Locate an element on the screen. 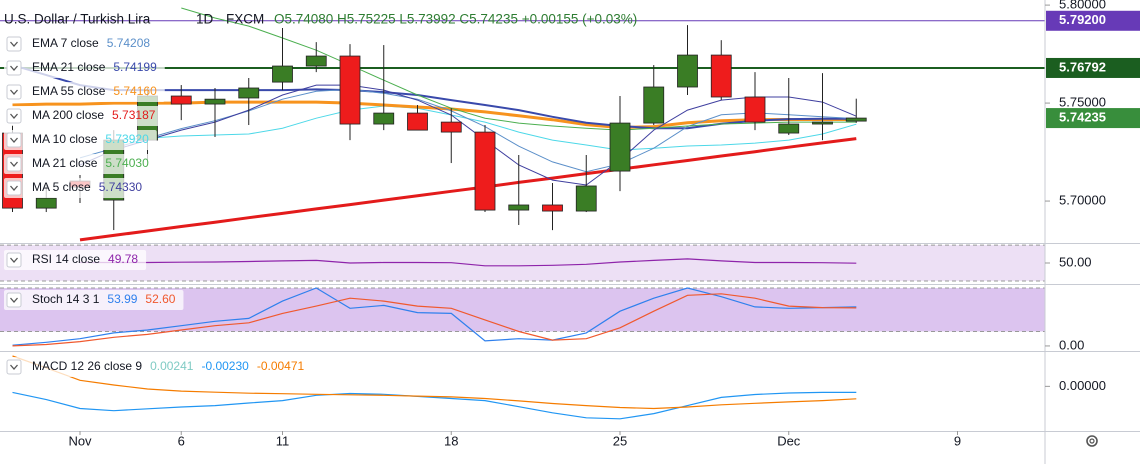 The height and width of the screenshot is (464, 1140). legend-row: Stoch 14 3 1 53.99 52.60 is located at coordinates (94, 300).